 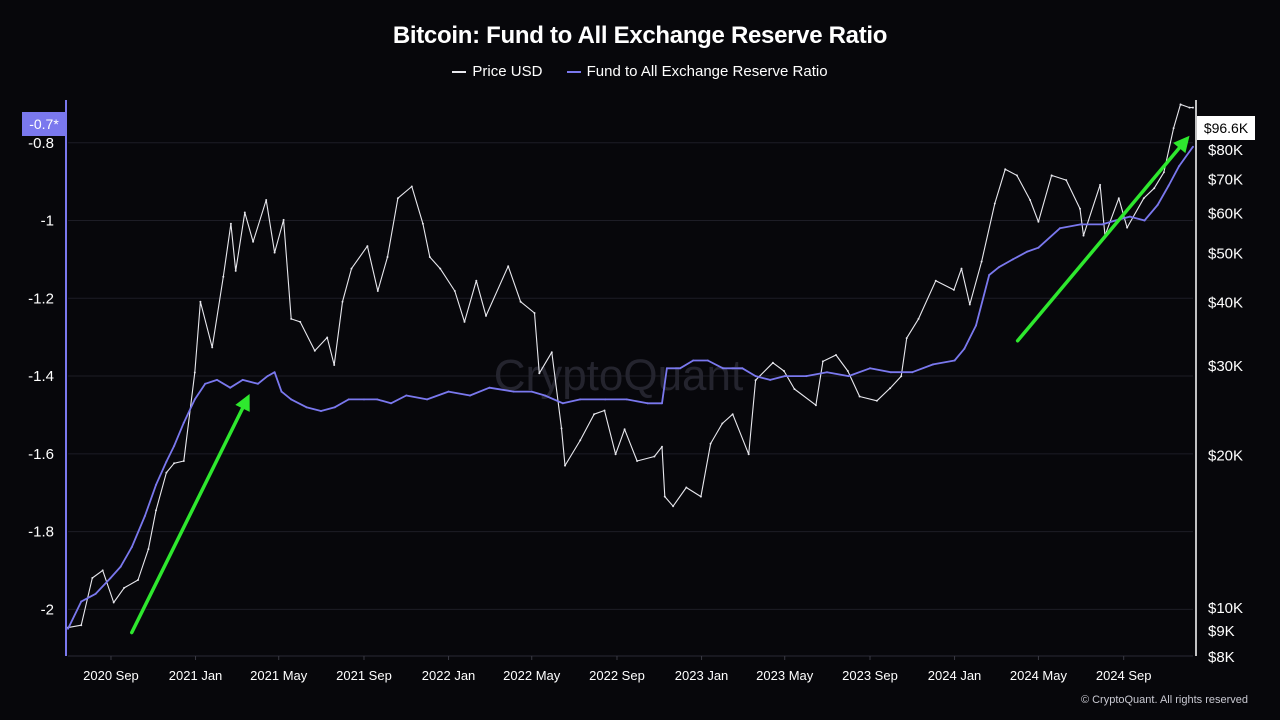 I want to click on right-badge-text: $96.6K, so click(x=1226, y=128).